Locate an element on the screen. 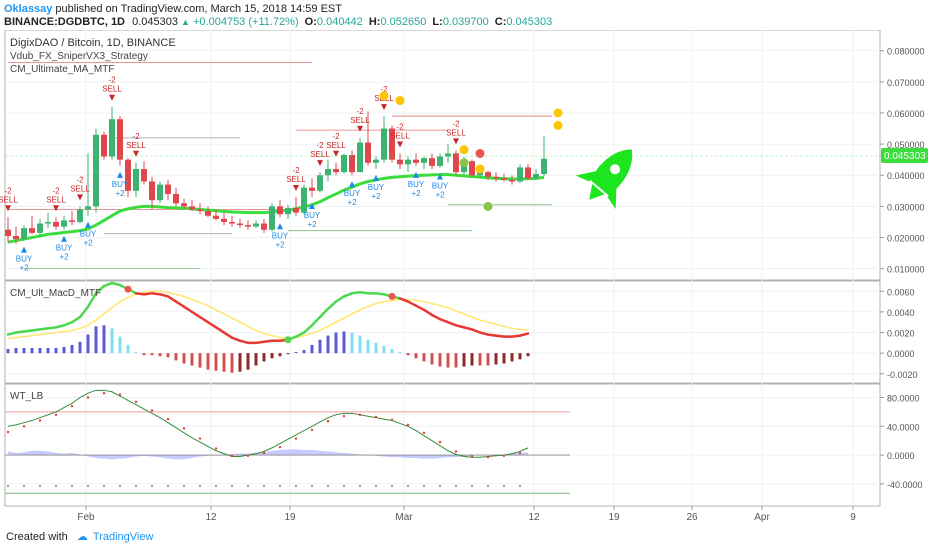 This screenshot has height=550, width=932. signal-dots is located at coordinates (471, 151).